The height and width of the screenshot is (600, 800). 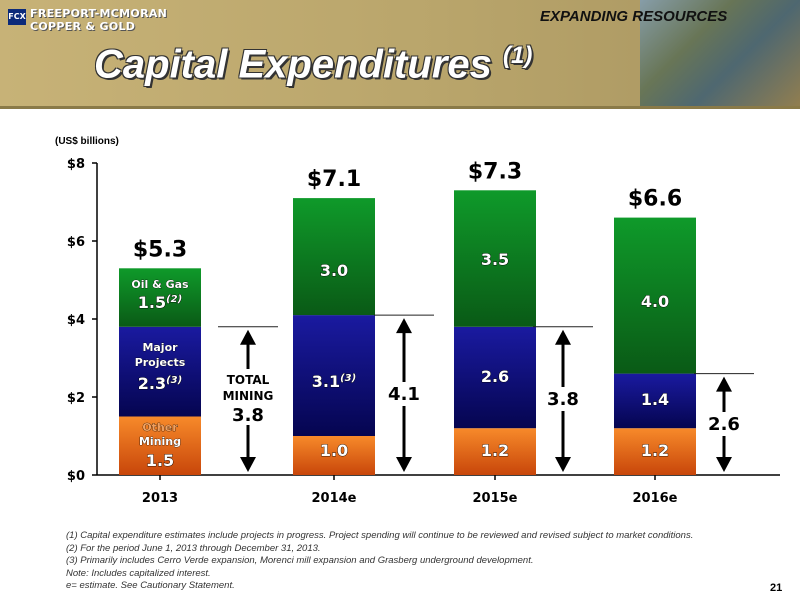 What do you see at coordinates (87, 141) in the screenshot?
I see `units-label: (US$ billions)` at bounding box center [87, 141].